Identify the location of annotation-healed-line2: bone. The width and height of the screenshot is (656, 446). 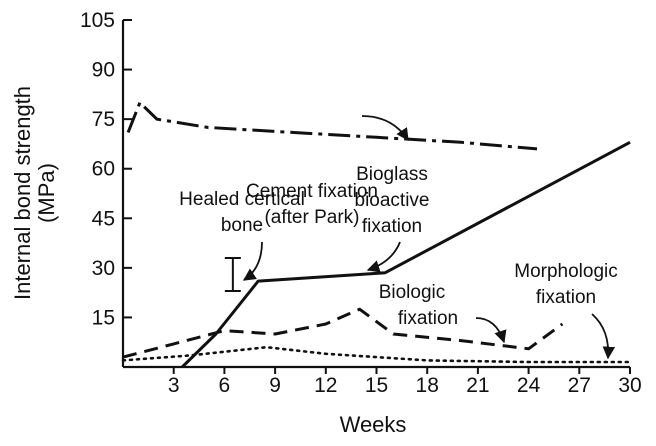
(242, 225).